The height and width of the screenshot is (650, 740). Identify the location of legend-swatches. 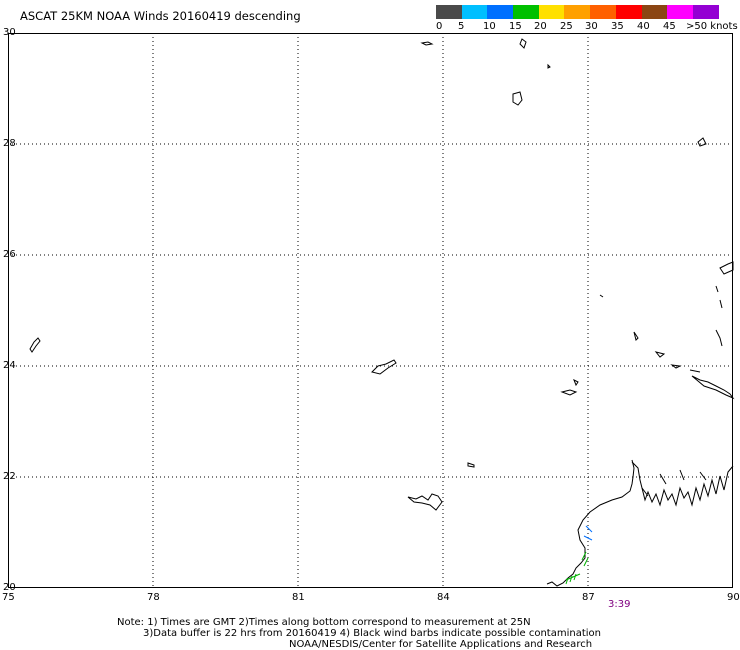
(577, 12).